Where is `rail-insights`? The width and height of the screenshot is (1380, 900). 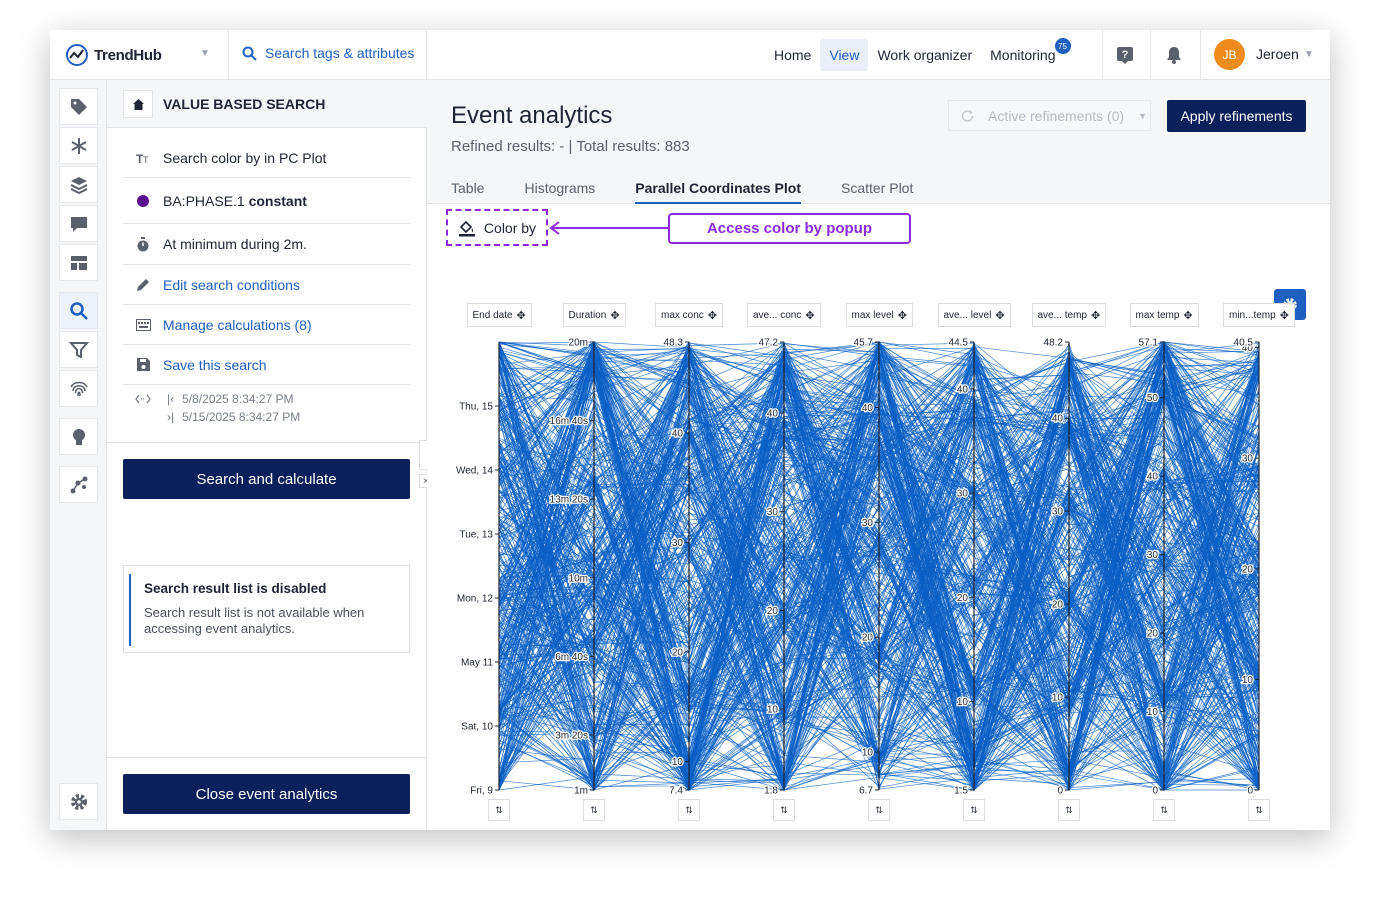 rail-insights is located at coordinates (78, 436).